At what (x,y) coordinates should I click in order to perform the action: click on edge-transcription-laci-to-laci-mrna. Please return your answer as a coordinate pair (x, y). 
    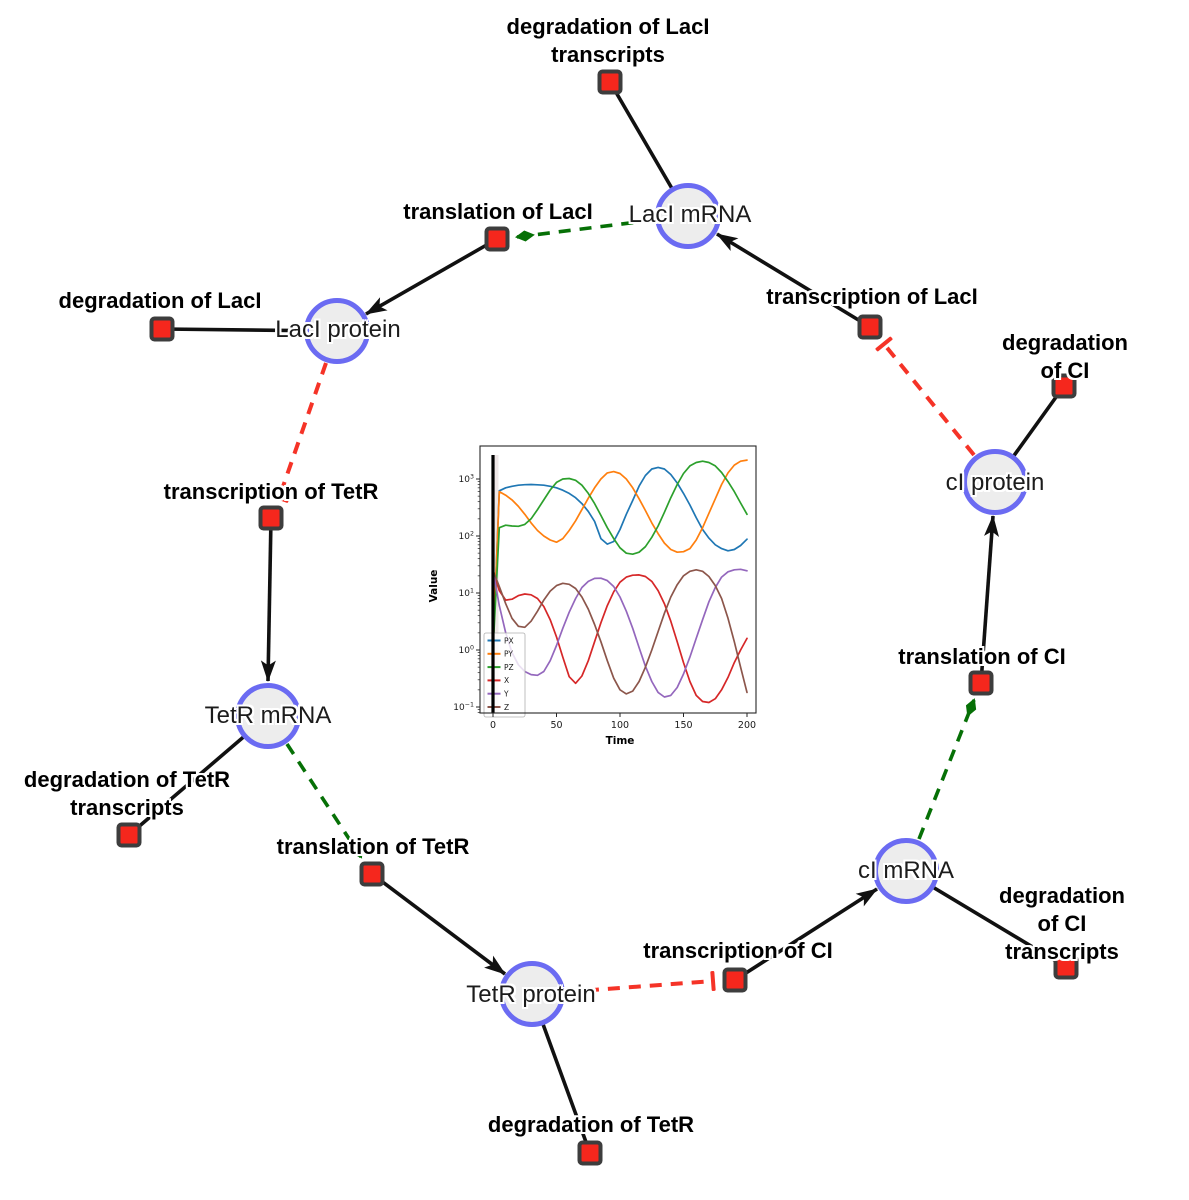
    Looking at the image, I should click on (793, 280).